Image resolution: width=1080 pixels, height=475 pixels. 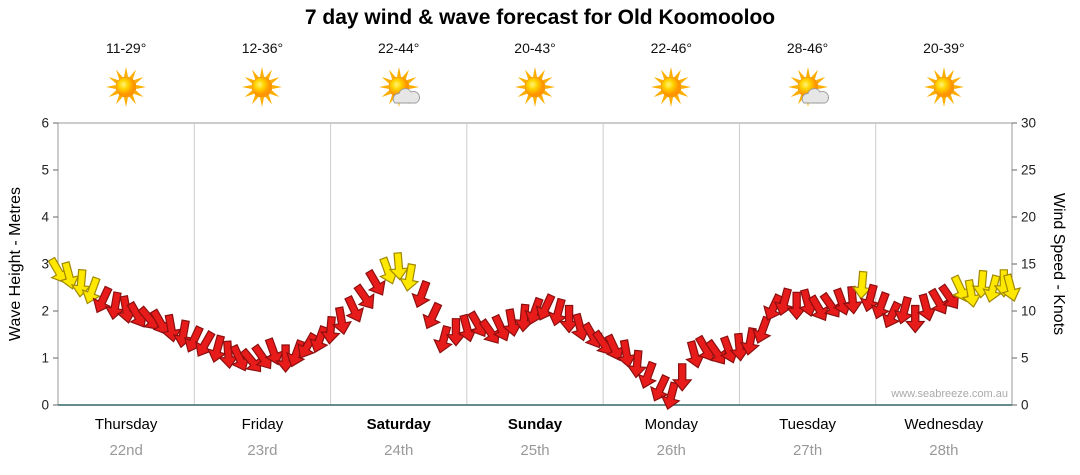 I want to click on temperature-range: 22-44°, so click(x=399, y=48).